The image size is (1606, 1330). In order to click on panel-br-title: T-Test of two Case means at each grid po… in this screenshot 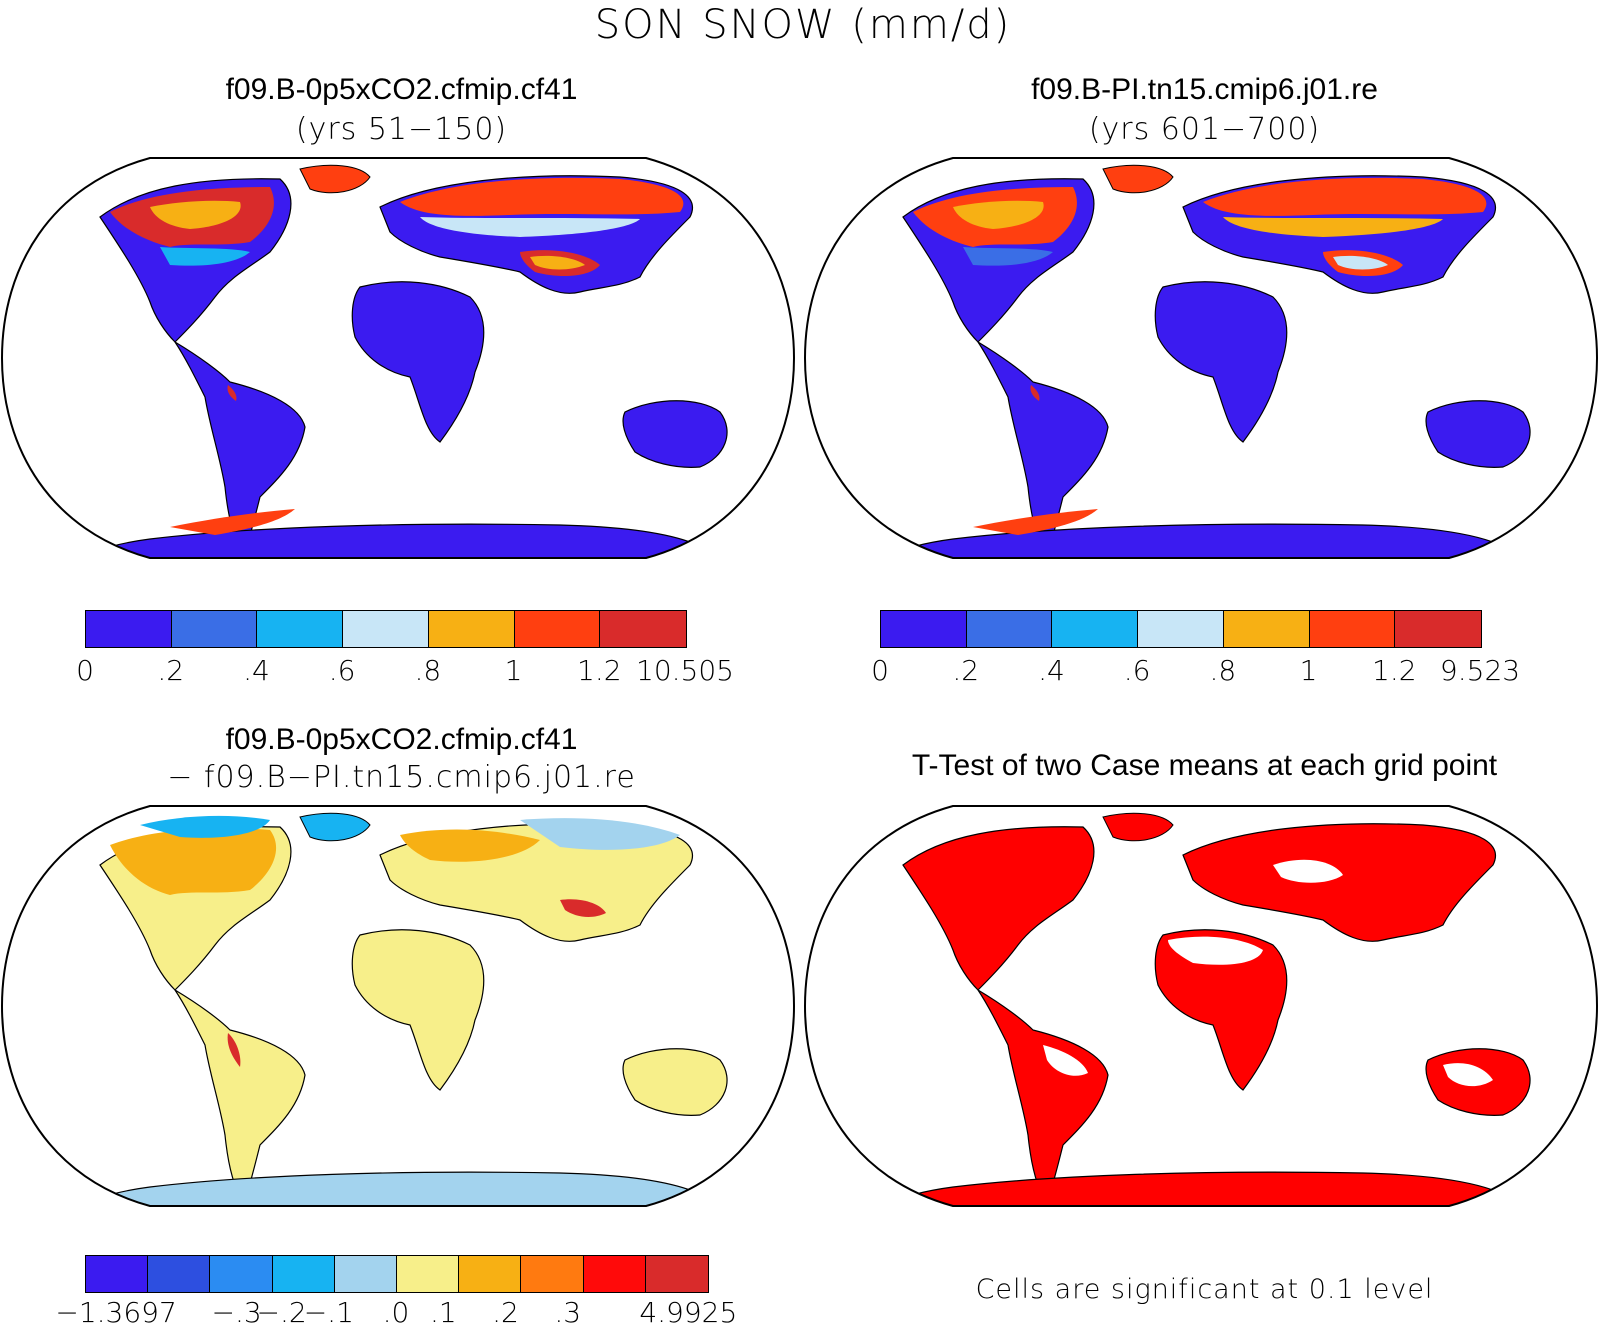, I will do `click(1204, 765)`.